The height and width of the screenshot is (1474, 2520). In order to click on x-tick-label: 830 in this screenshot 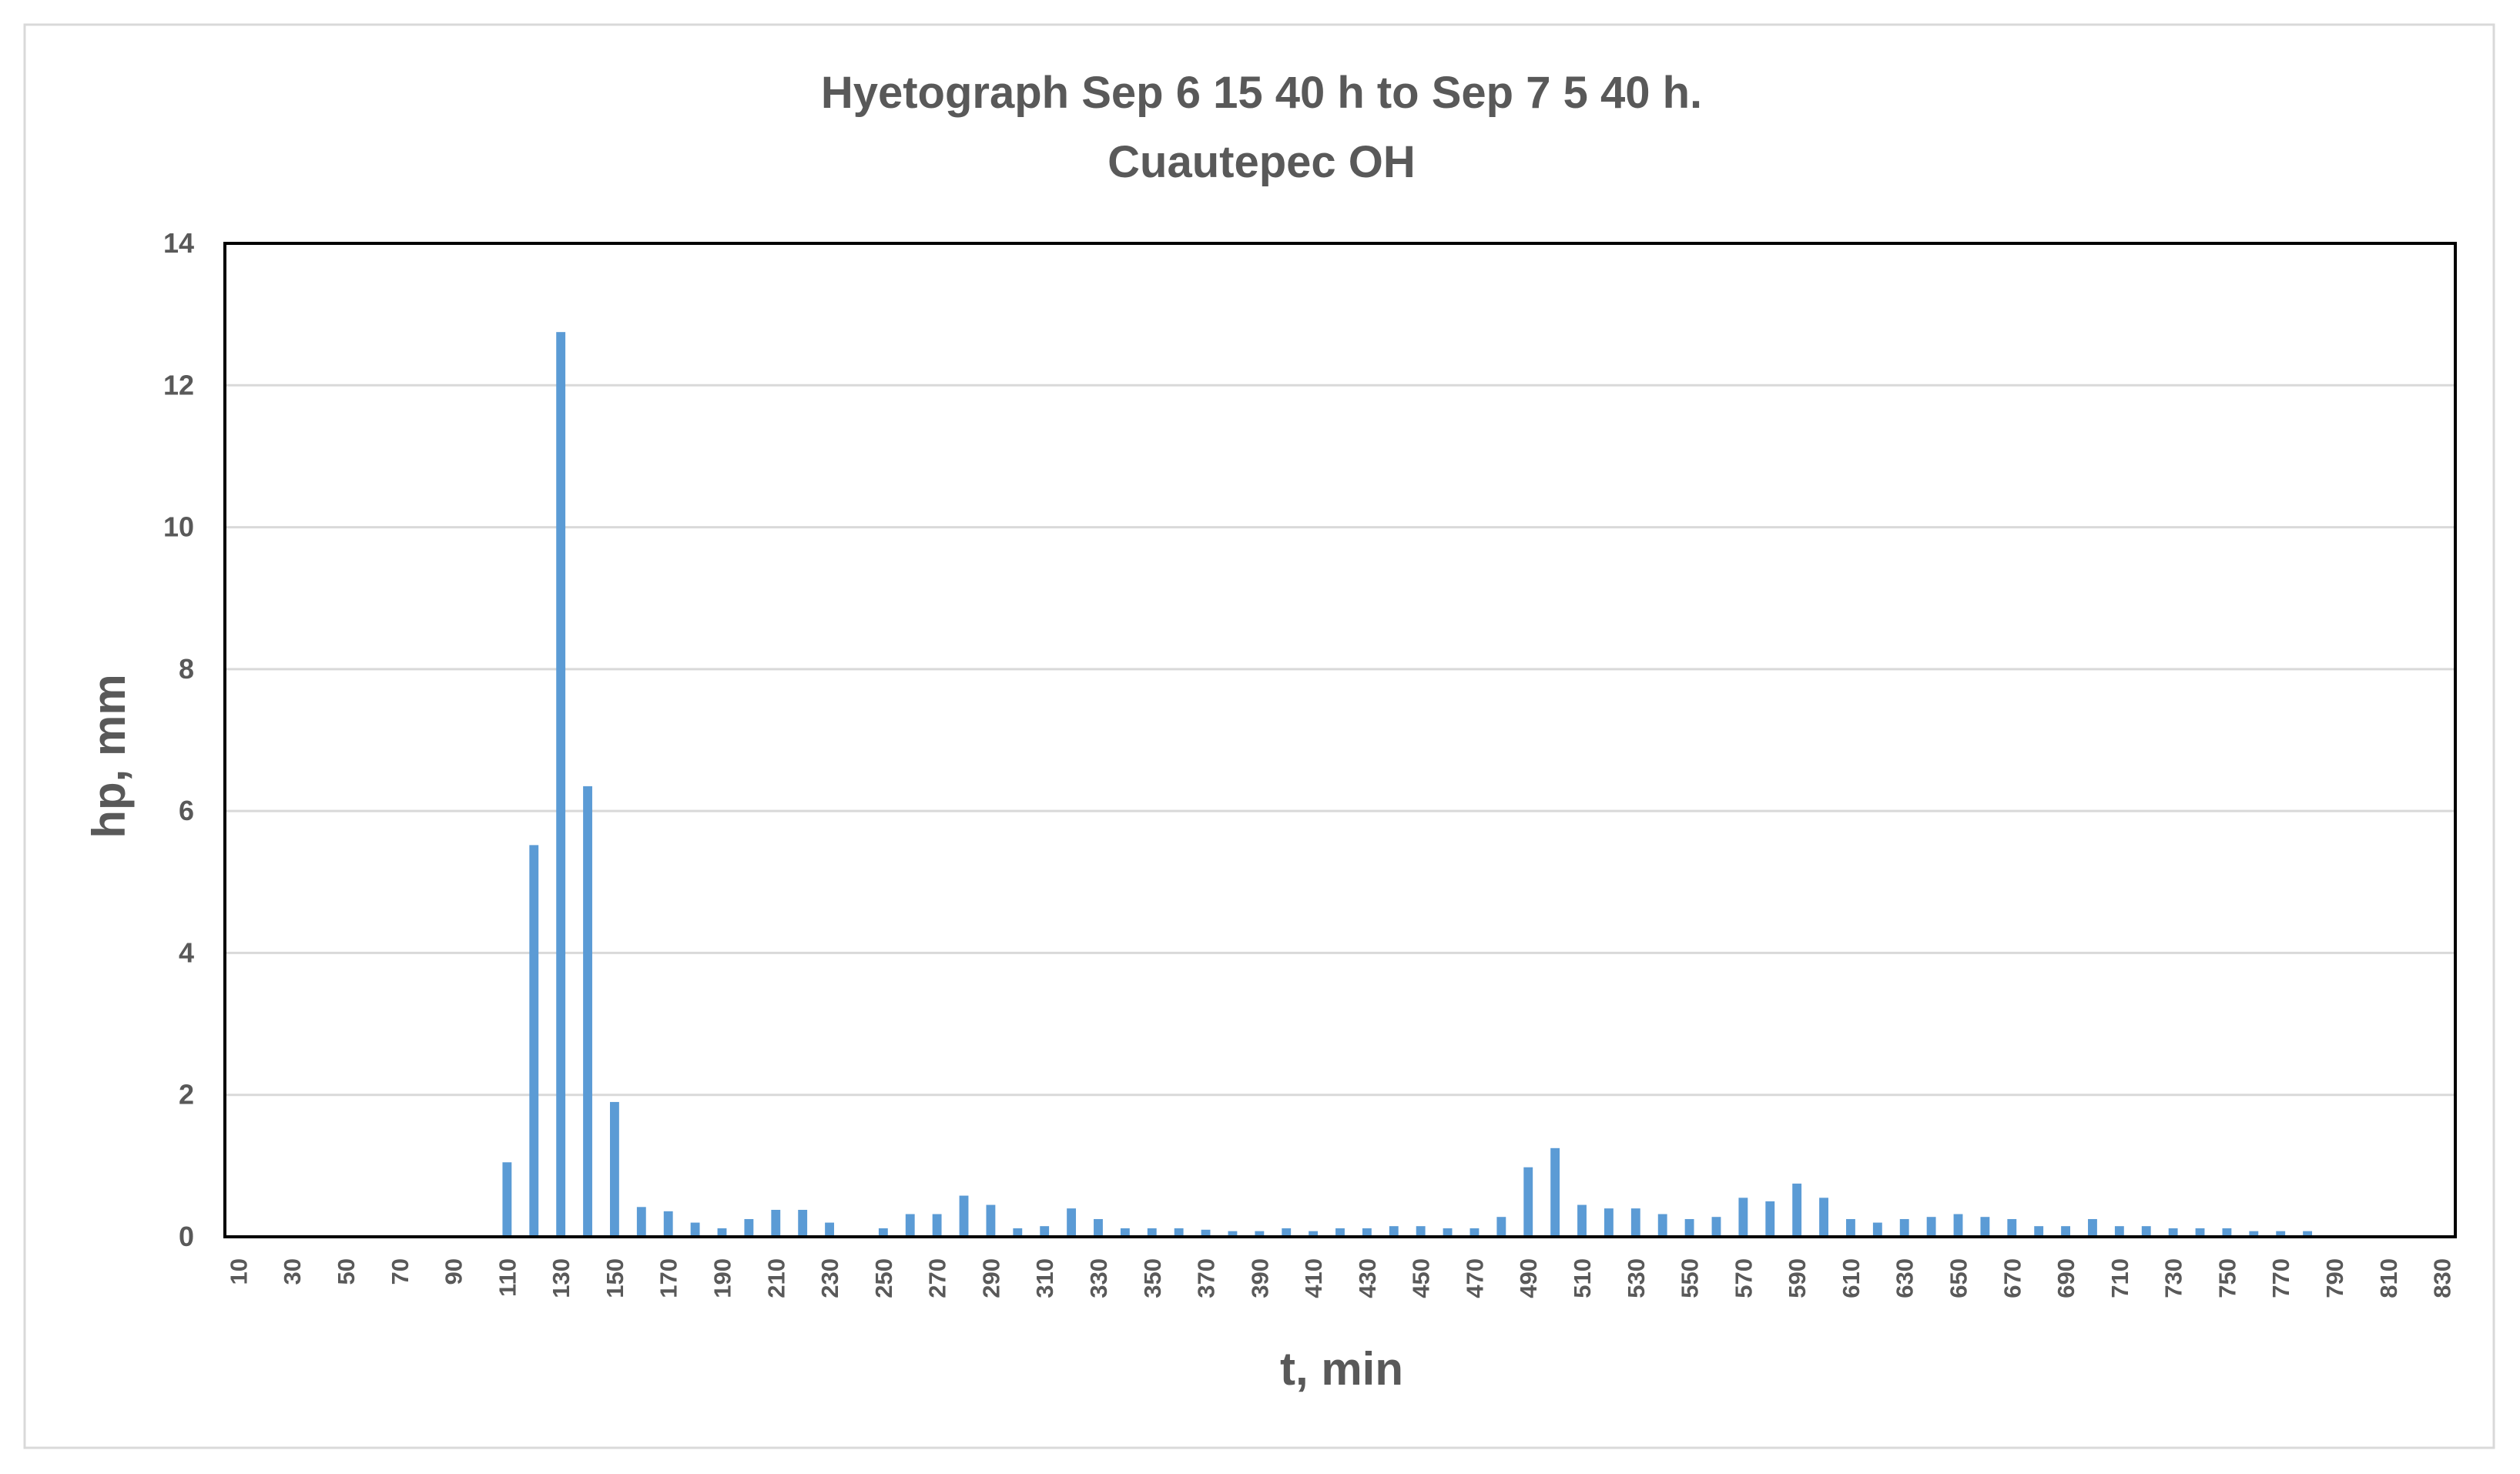, I will do `click(2442, 1278)`.